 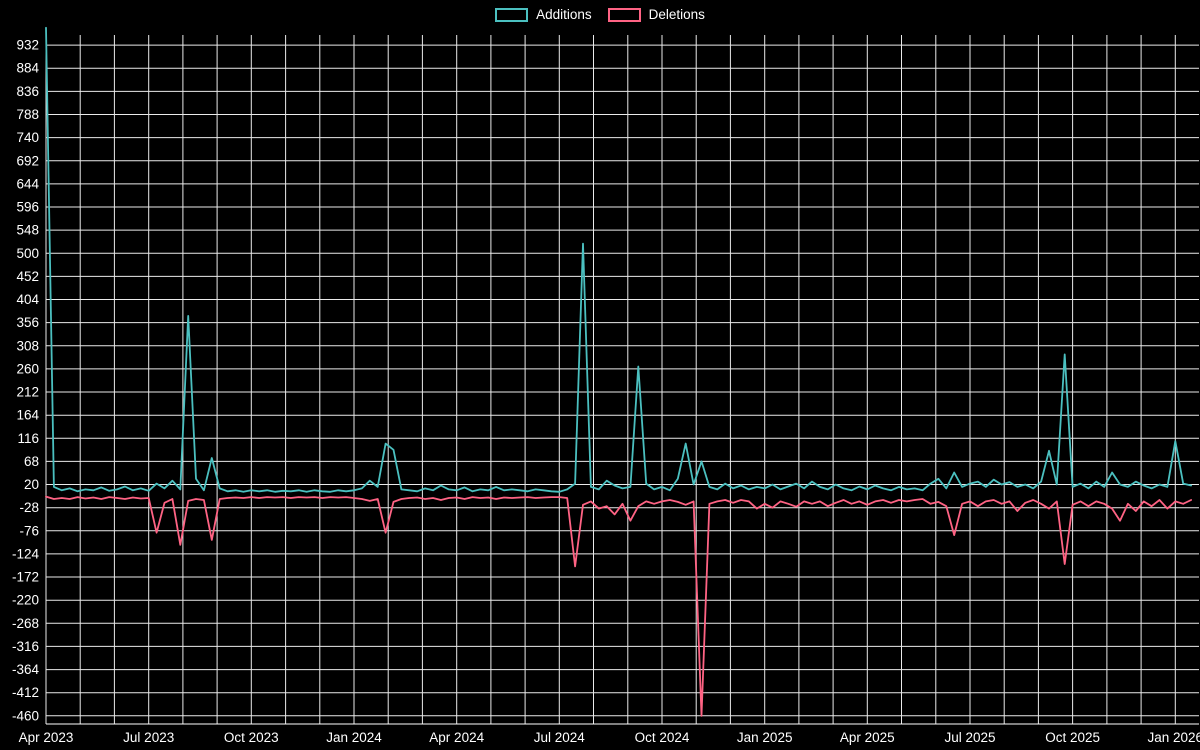 I want to click on x-tick-label: Apr 2023, so click(x=46, y=737).